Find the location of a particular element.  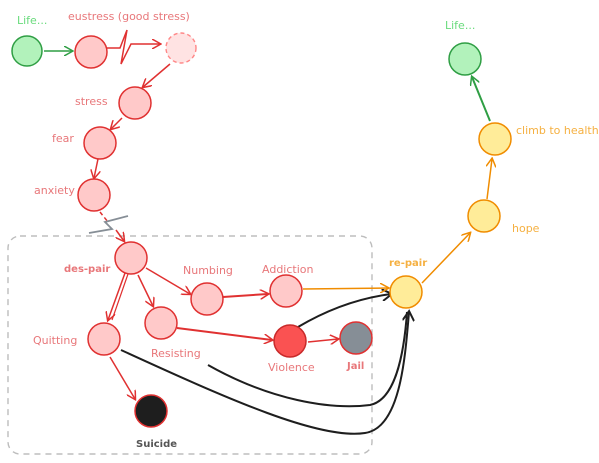

node-life-end is located at coordinates (465, 59).